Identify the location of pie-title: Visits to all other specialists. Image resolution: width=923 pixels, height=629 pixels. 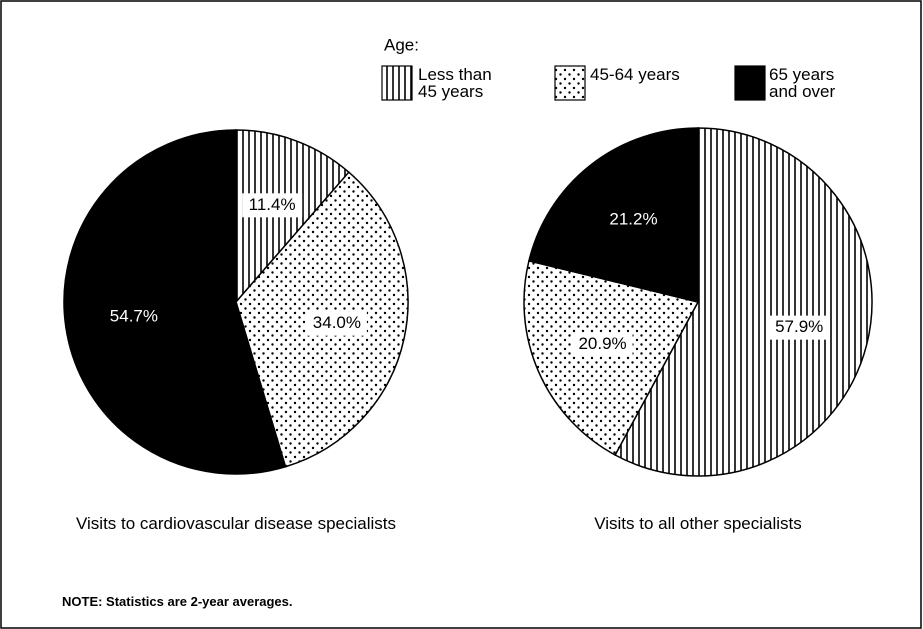
(698, 523).